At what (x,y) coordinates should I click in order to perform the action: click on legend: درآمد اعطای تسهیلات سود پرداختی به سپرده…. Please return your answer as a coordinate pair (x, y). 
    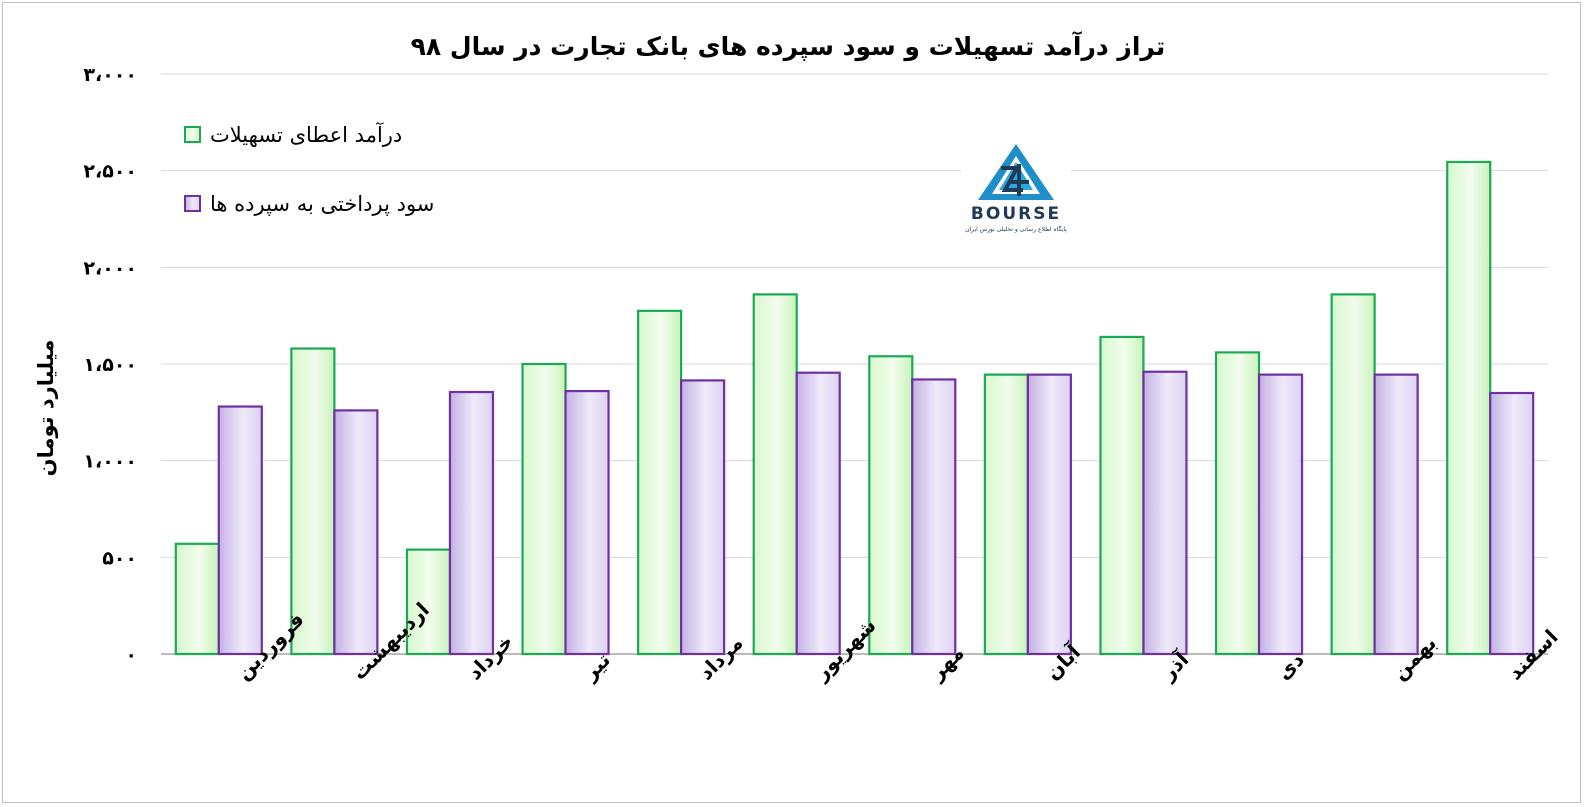
    Looking at the image, I should click on (309, 169).